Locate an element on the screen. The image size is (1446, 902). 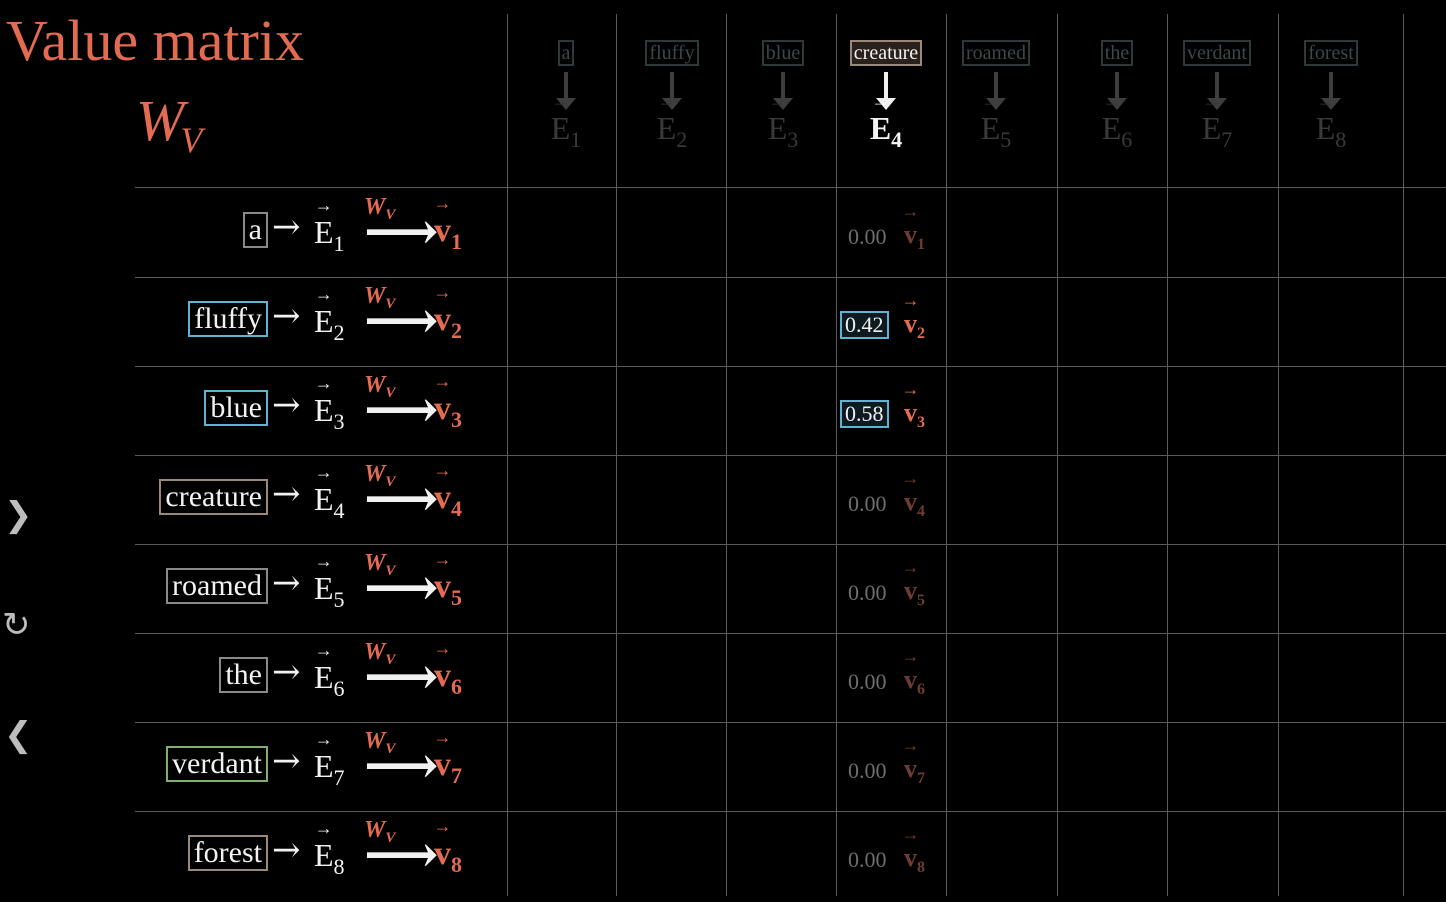
refresh-icon: ↻ is located at coordinates (16, 625).